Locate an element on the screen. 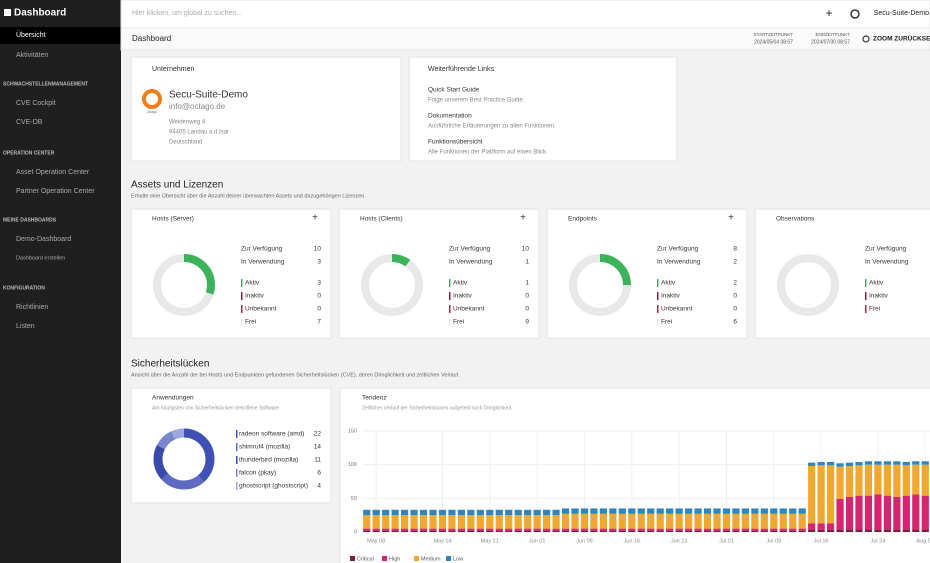 The width and height of the screenshot is (930, 563). card-title: Unternehmen is located at coordinates (173, 69).